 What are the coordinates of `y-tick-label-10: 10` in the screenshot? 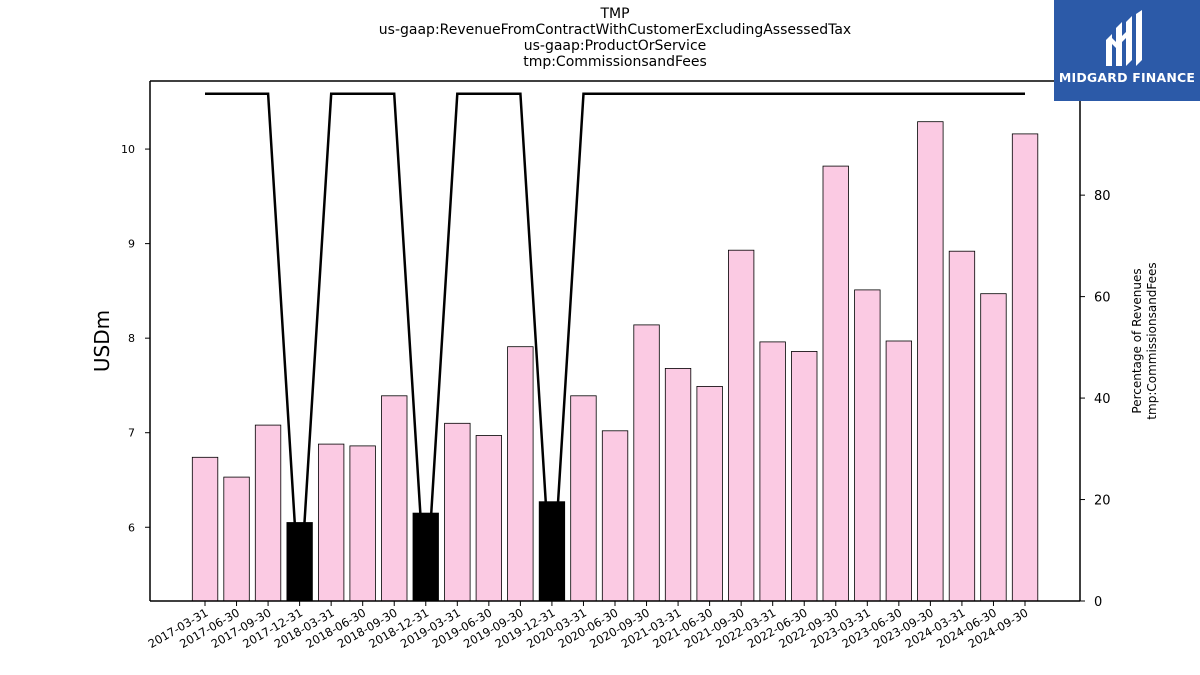 It's located at (128, 149).